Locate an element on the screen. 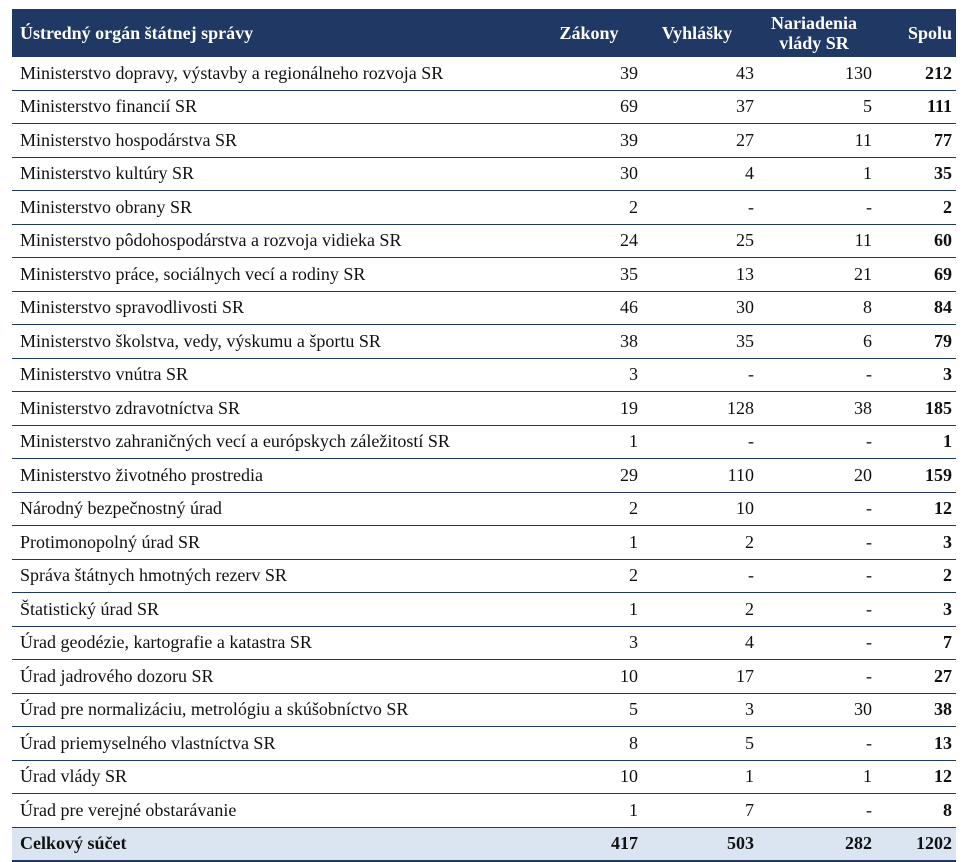  table-row: Úrad vlády SR 10 1 1 12 is located at coordinates (484, 777).